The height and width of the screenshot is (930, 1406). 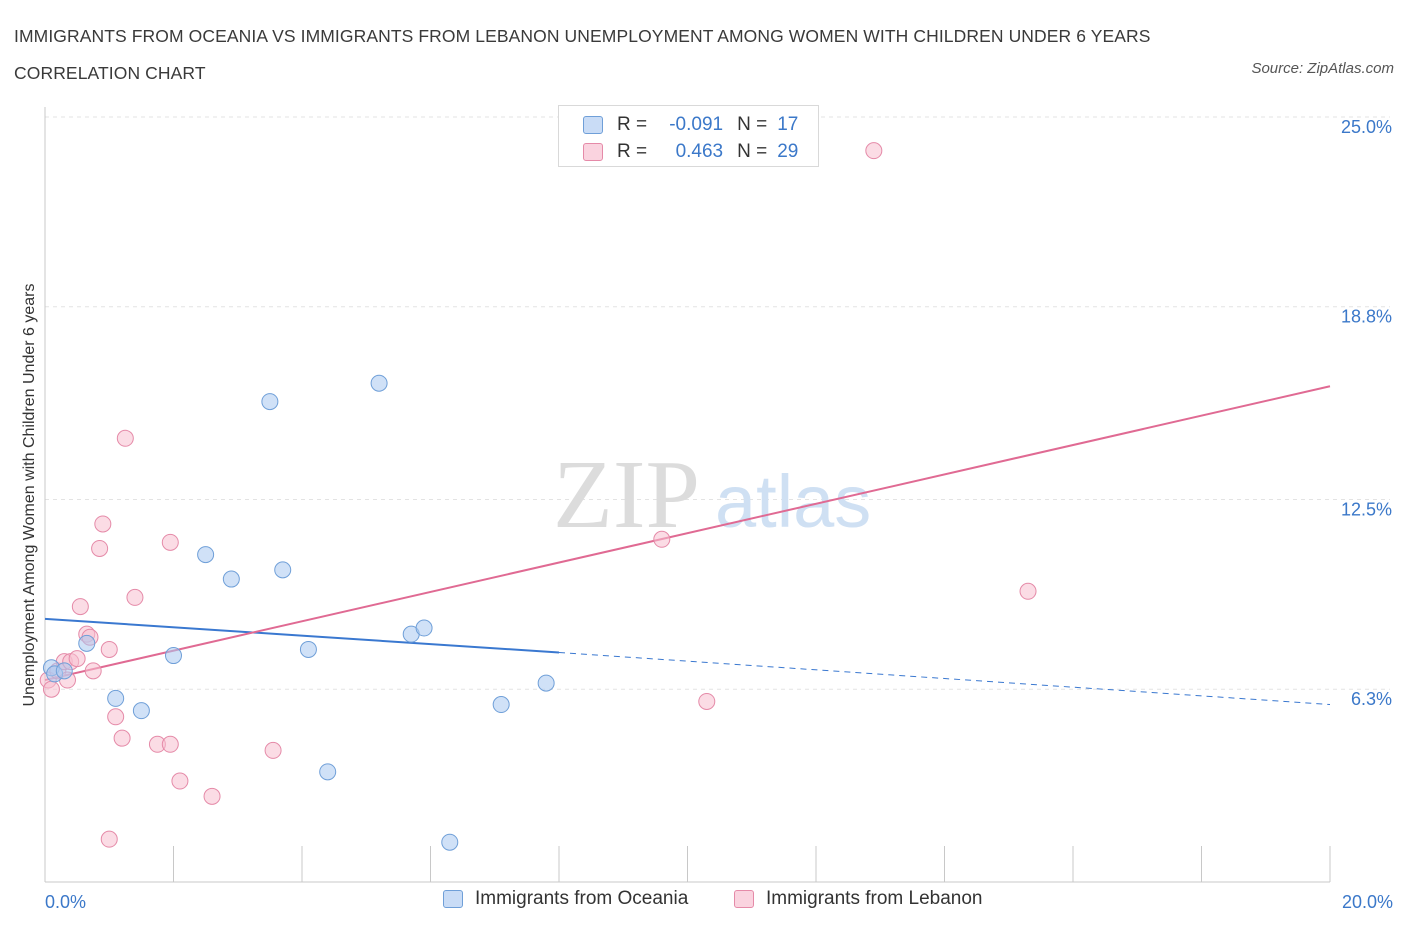 I want to click on legend-item-lebanon: Immigrants from Lebanon, so click(x=858, y=899).